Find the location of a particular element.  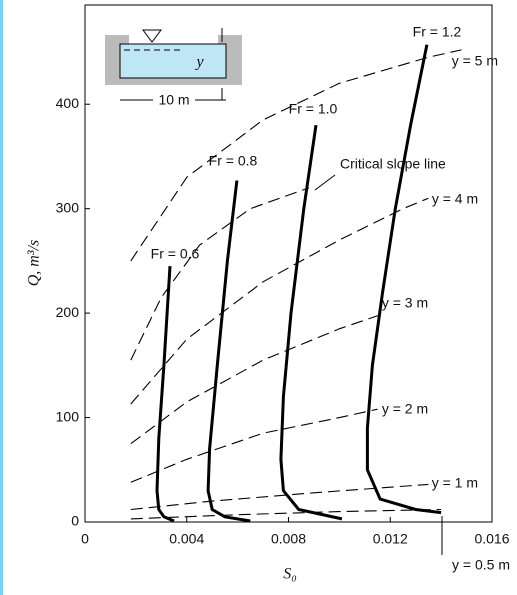

series-label: y = 2 m is located at coordinates (405, 409).